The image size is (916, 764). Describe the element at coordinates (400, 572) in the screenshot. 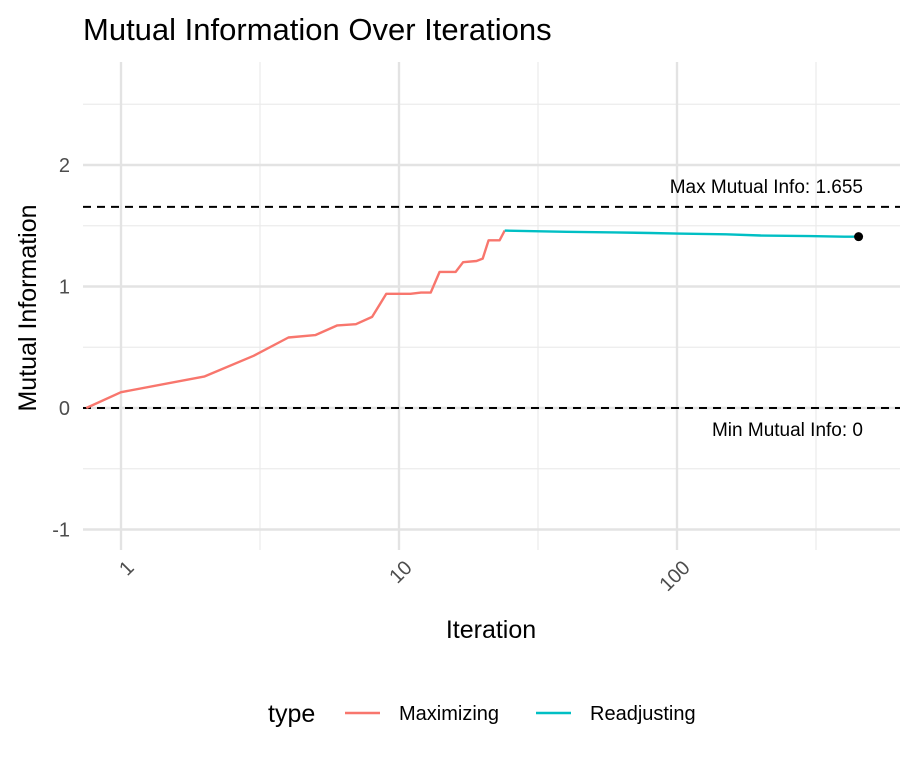

I see `x-tick-label: 10` at that location.